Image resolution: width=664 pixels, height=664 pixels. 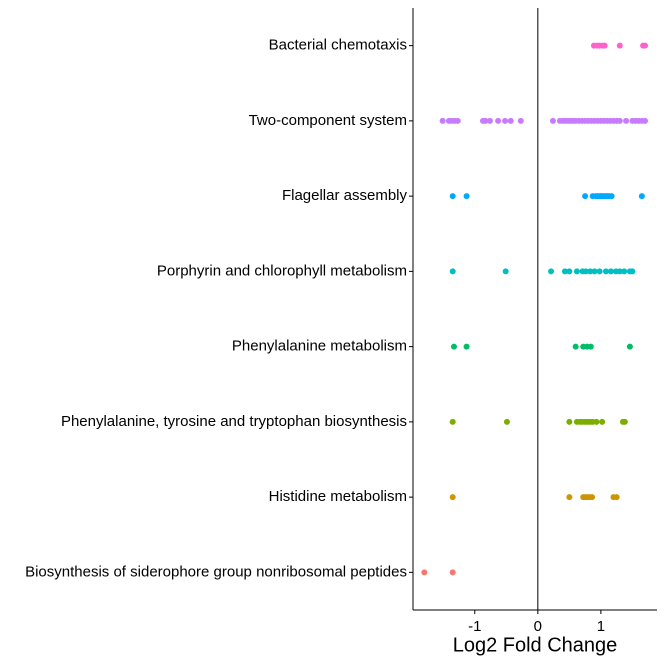 What do you see at coordinates (345, 195) in the screenshot?
I see `y-tick-label: Flagellar assembly` at bounding box center [345, 195].